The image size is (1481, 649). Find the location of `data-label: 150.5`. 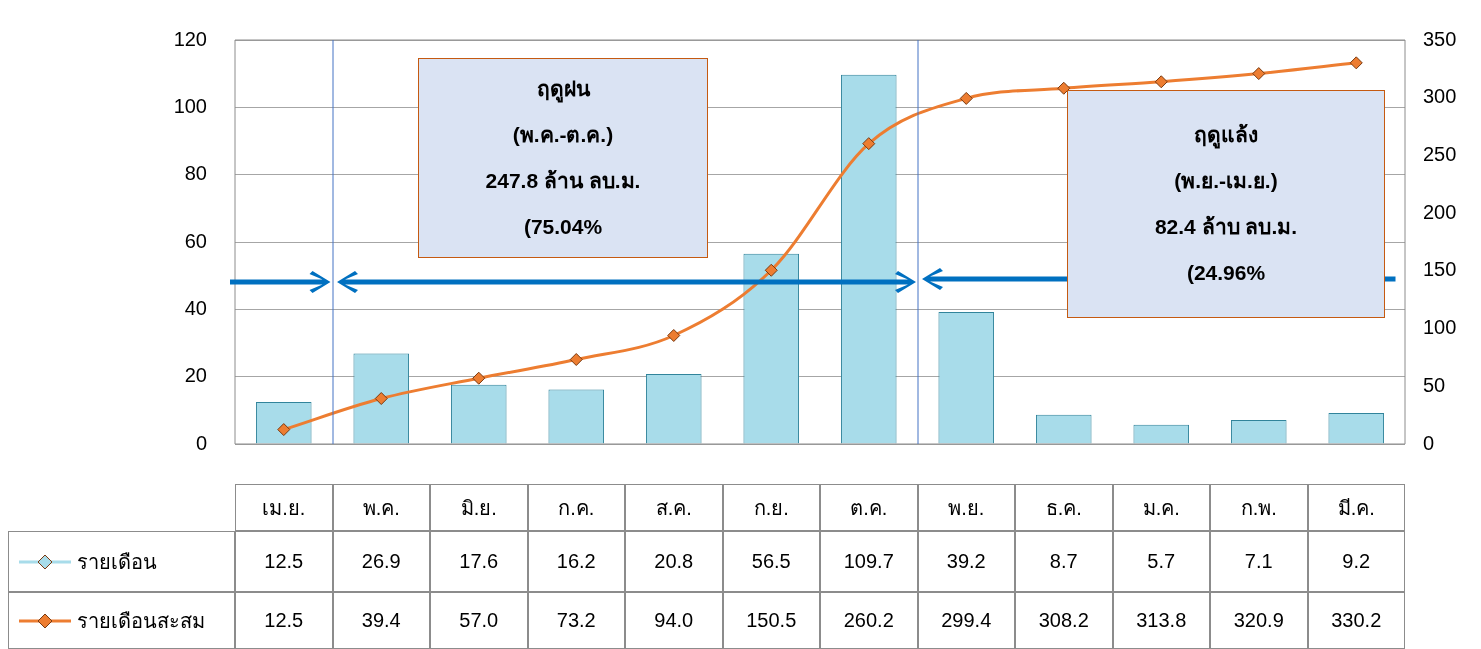

data-label: 150.5 is located at coordinates (771, 620).